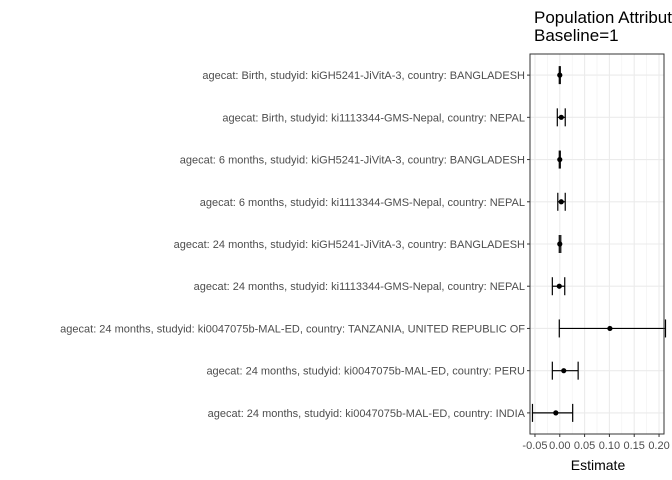 Image resolution: width=672 pixels, height=480 pixels. I want to click on x-tick-label: 0.10, so click(609, 446).